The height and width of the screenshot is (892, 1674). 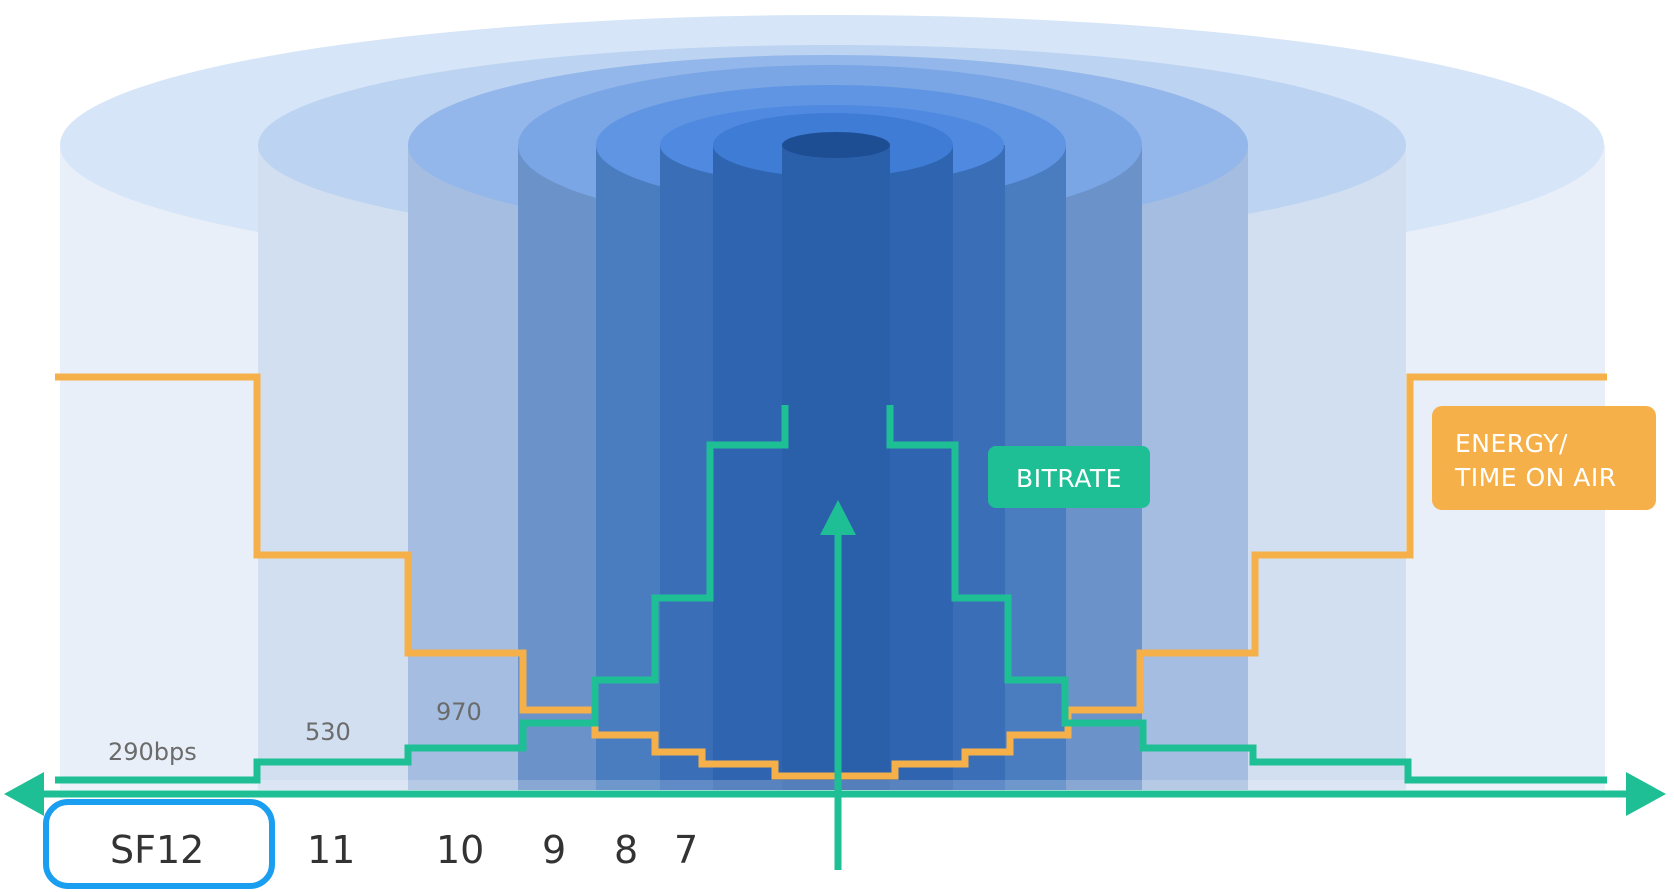 What do you see at coordinates (626, 850) in the screenshot?
I see `sf-label-8: 8` at bounding box center [626, 850].